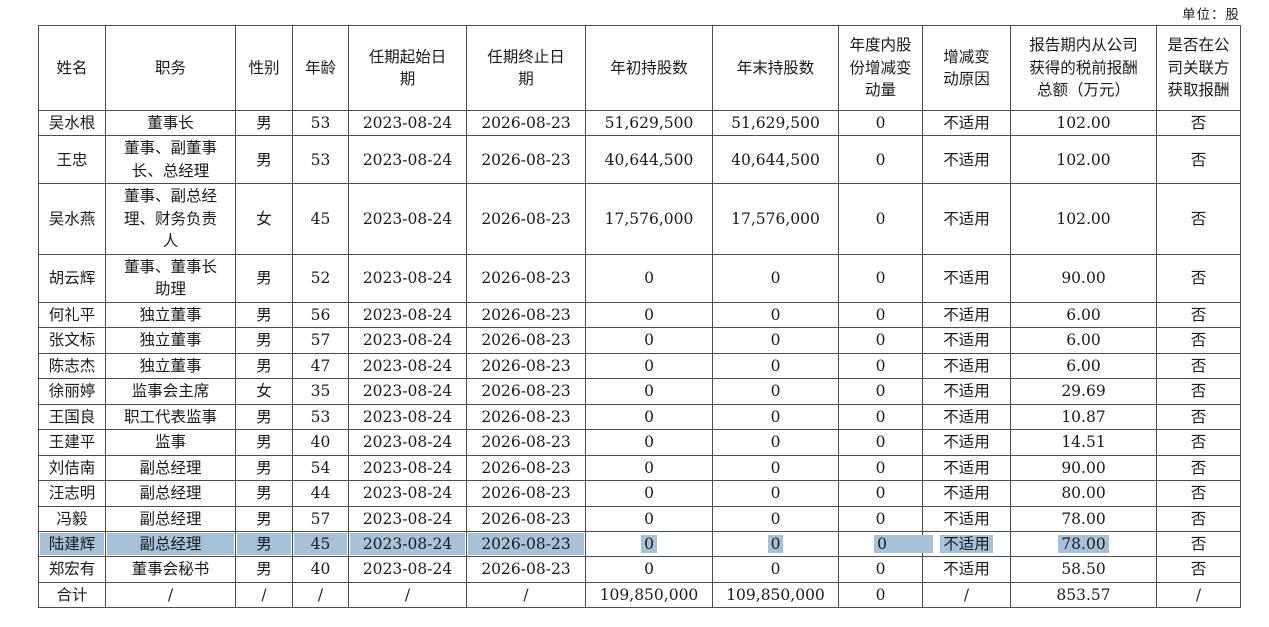 The image size is (1269, 627). What do you see at coordinates (72, 442) in the screenshot?
I see `table-cell: 王建平` at bounding box center [72, 442].